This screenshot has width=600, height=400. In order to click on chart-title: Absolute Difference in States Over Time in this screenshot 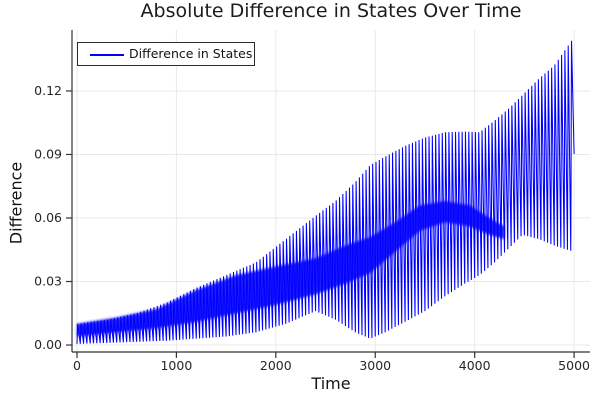, I will do `click(331, 11)`.